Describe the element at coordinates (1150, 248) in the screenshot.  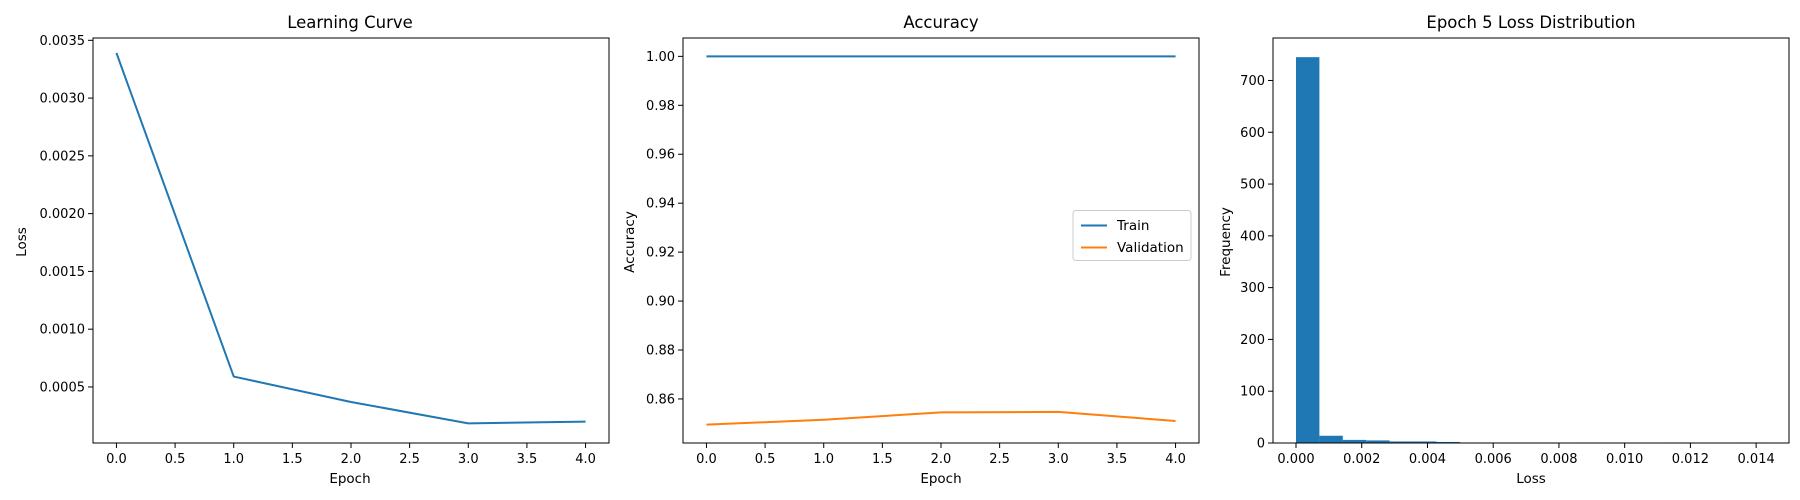
I see `legend-label-validation: Validation` at that location.